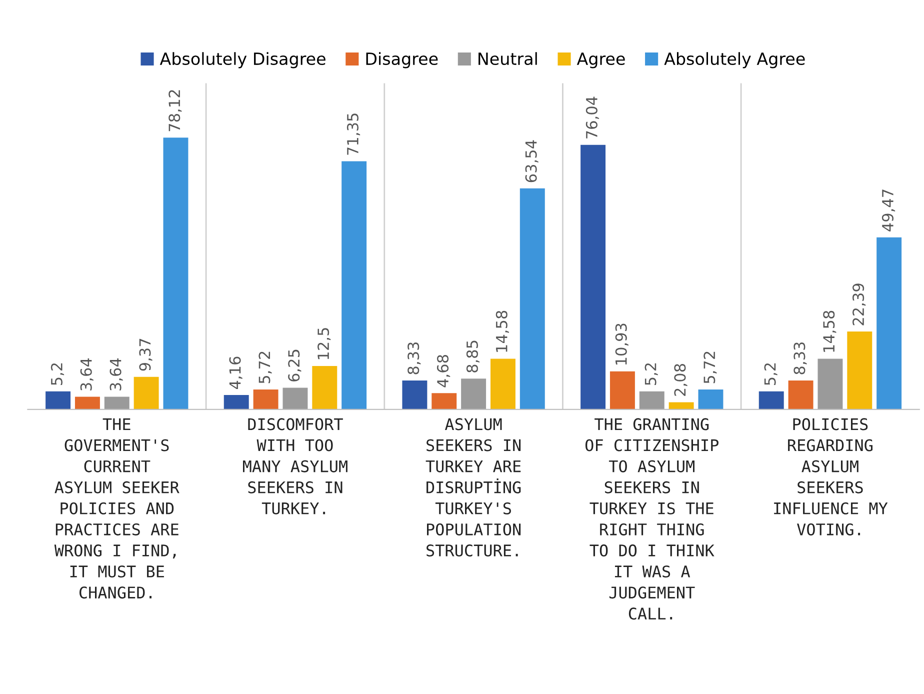  I want to click on legend-label: Neutral, so click(507, 59).